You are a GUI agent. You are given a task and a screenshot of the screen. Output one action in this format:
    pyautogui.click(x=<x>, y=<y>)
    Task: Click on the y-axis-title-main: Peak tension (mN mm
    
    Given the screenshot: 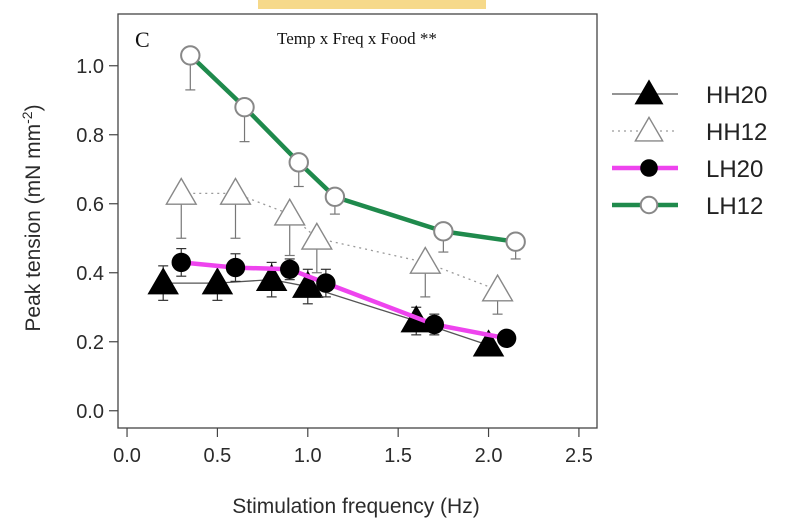 What is the action you would take?
    pyautogui.click(x=33, y=228)
    